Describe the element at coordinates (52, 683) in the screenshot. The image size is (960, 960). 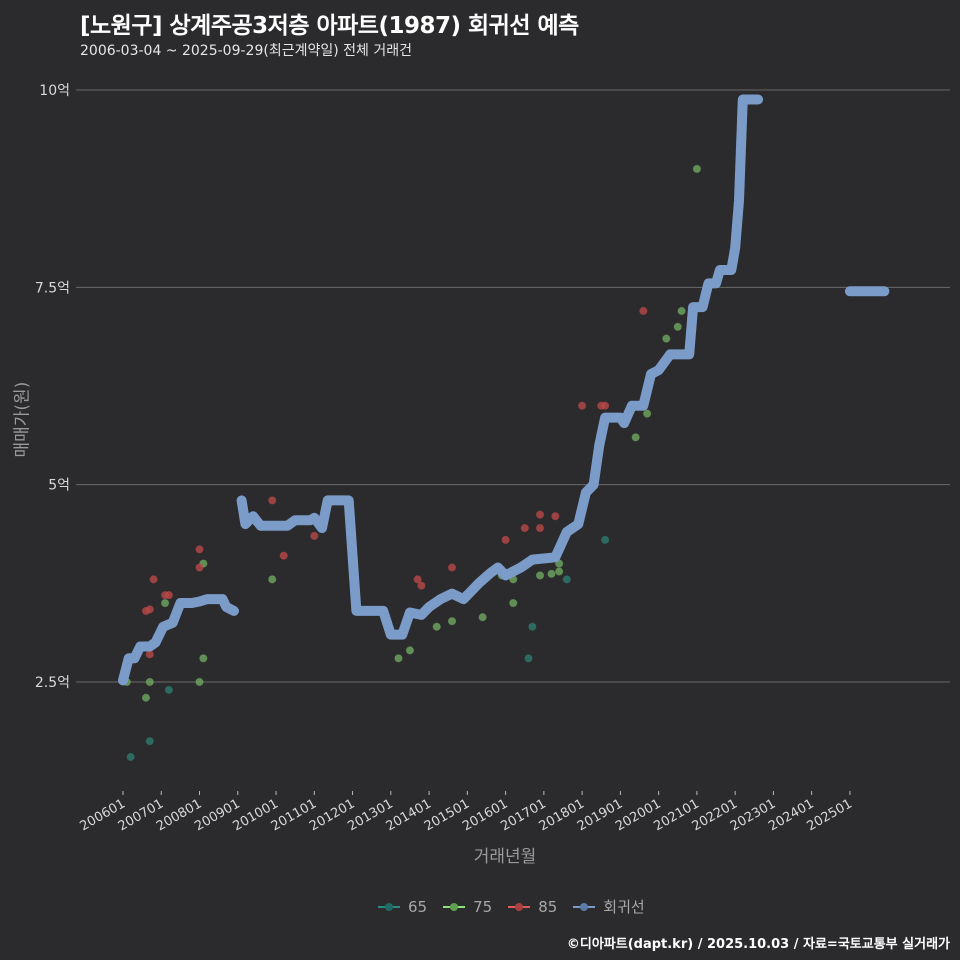
I see `y-tick-label: 2.5억` at that location.